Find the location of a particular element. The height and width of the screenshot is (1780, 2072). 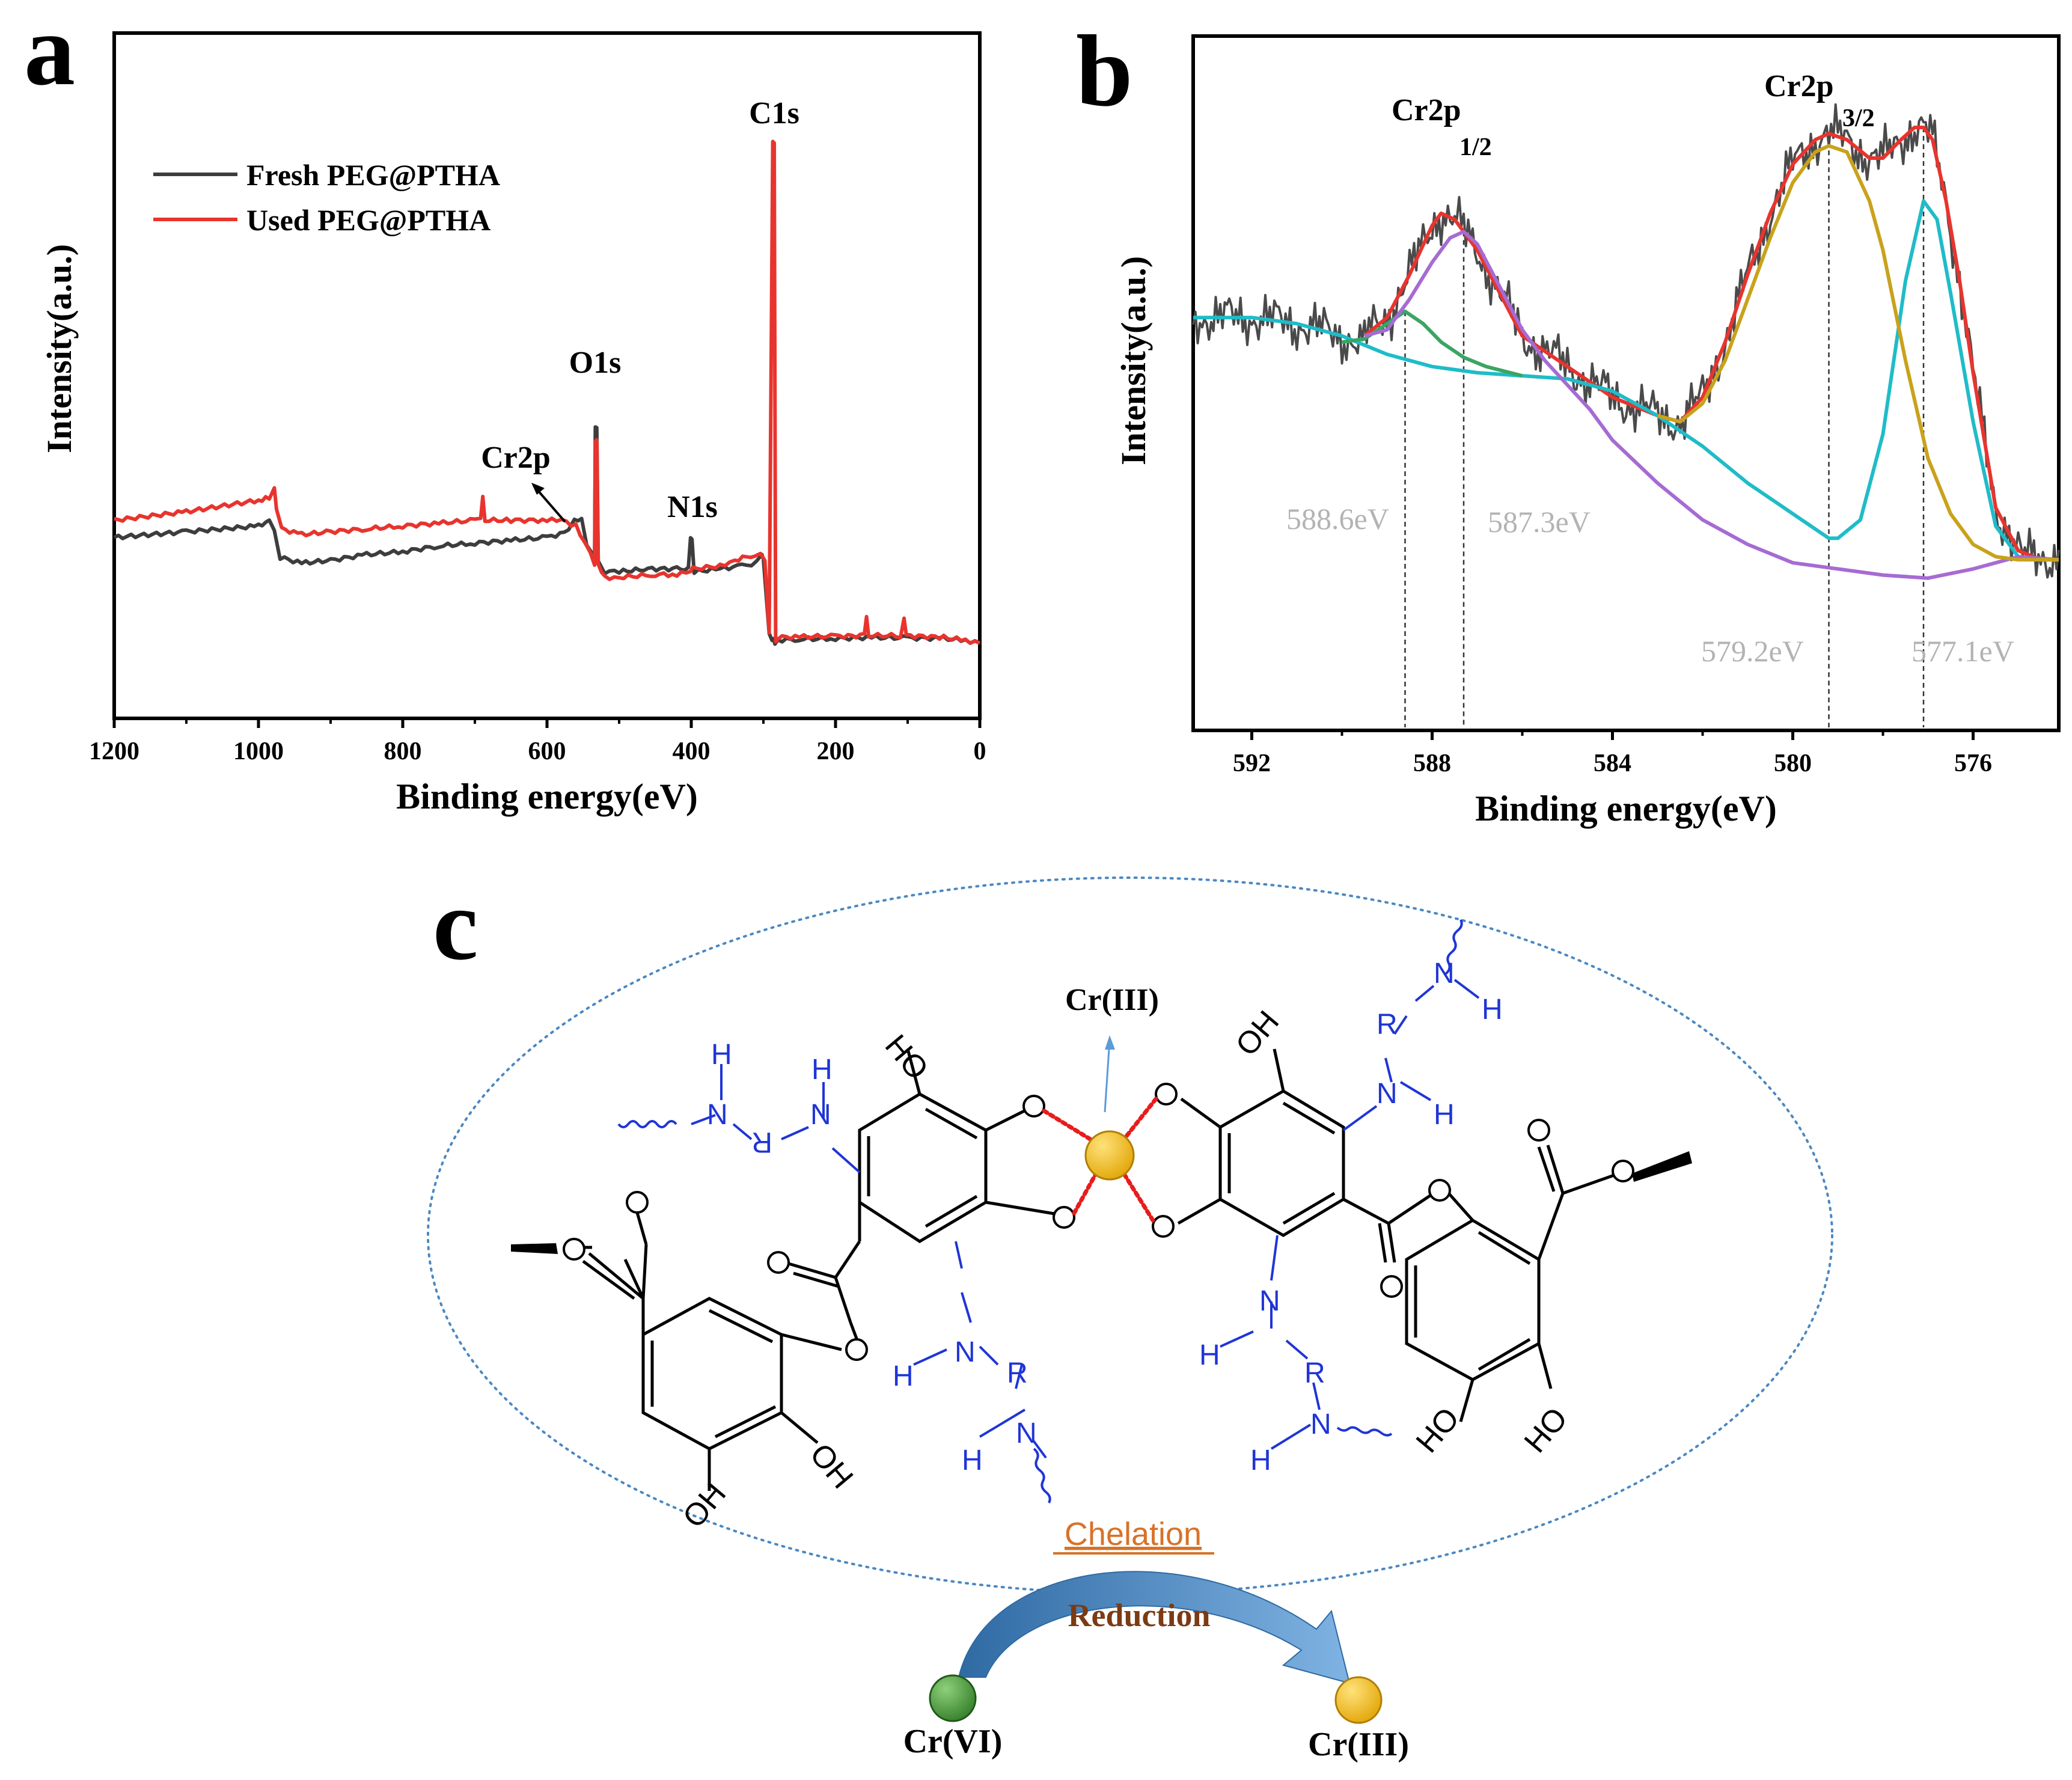

series-fresh is located at coordinates (547, 535).